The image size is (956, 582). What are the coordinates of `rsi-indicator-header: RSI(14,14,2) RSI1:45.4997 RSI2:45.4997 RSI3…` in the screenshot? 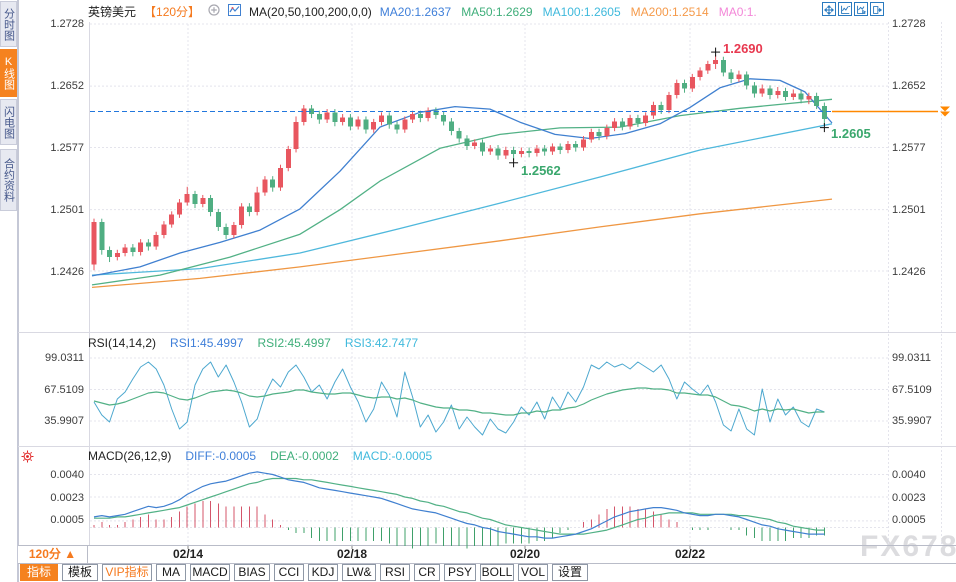 It's located at (260, 343).